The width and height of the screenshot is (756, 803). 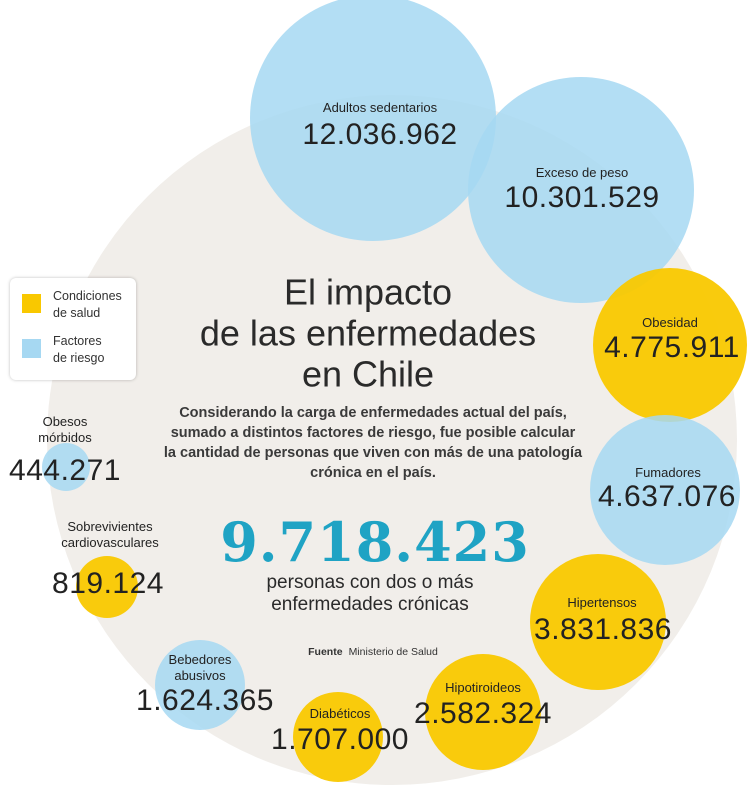 I want to click on bubble-label: Bebedores abusivos, so click(x=200, y=668).